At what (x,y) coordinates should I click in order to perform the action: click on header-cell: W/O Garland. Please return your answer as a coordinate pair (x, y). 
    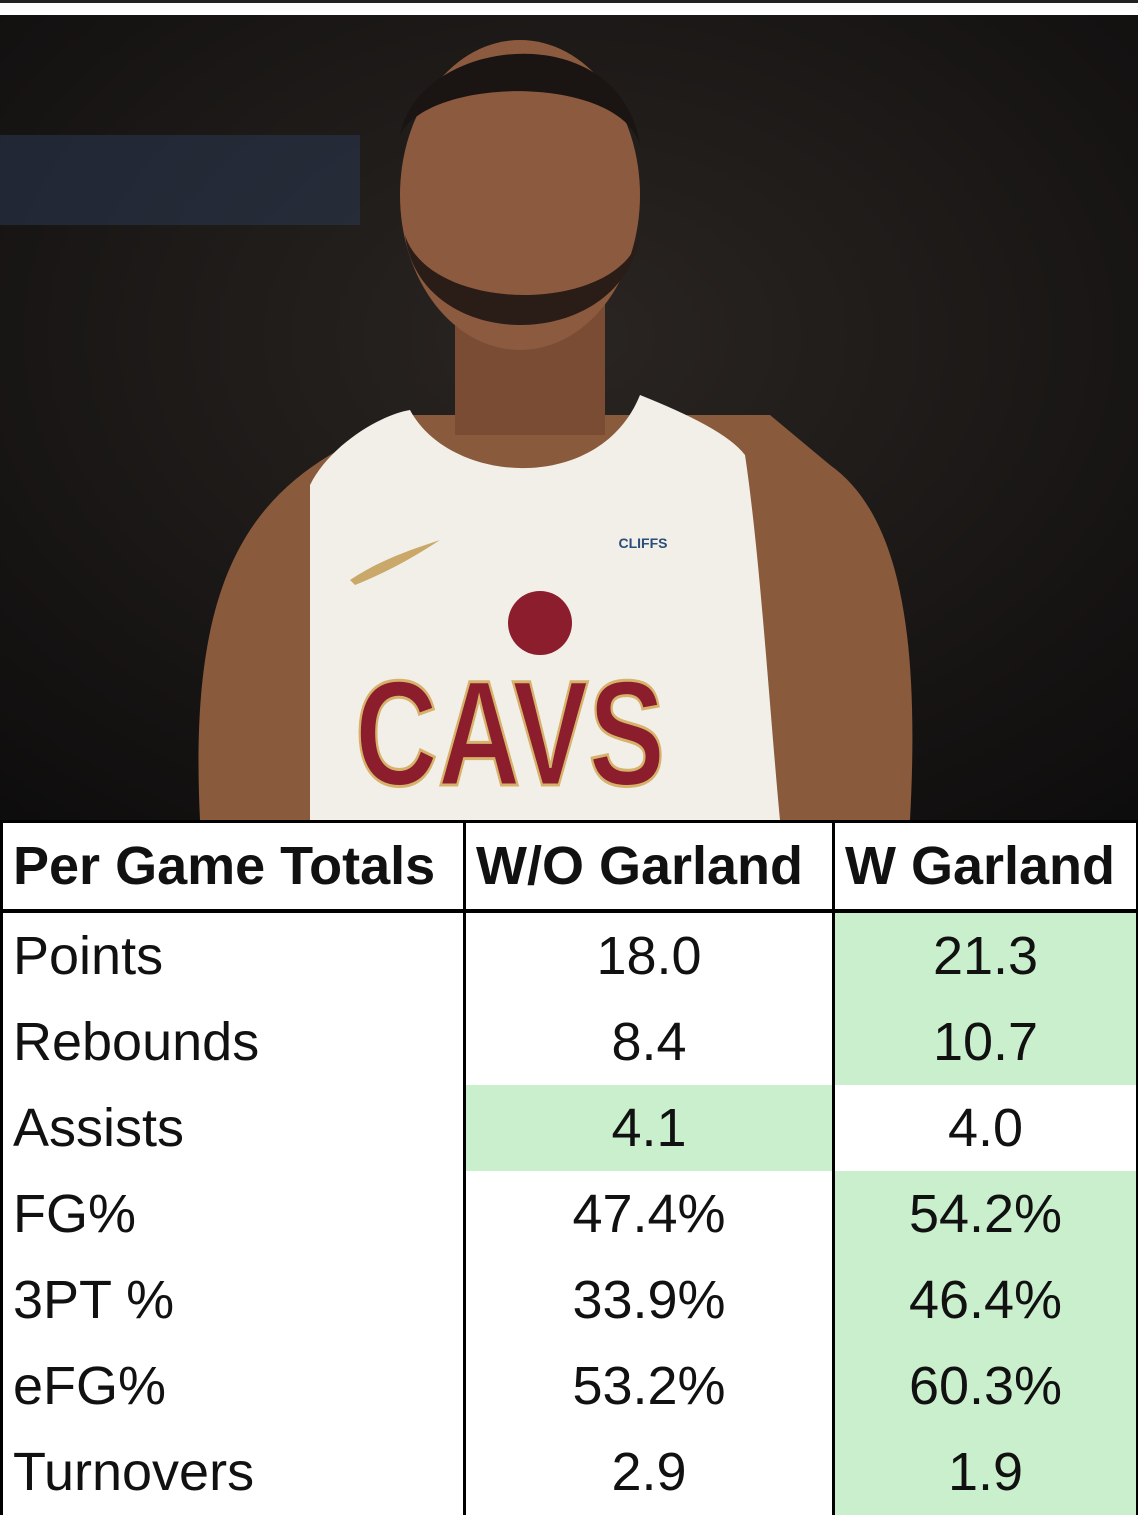
    Looking at the image, I should click on (649, 866).